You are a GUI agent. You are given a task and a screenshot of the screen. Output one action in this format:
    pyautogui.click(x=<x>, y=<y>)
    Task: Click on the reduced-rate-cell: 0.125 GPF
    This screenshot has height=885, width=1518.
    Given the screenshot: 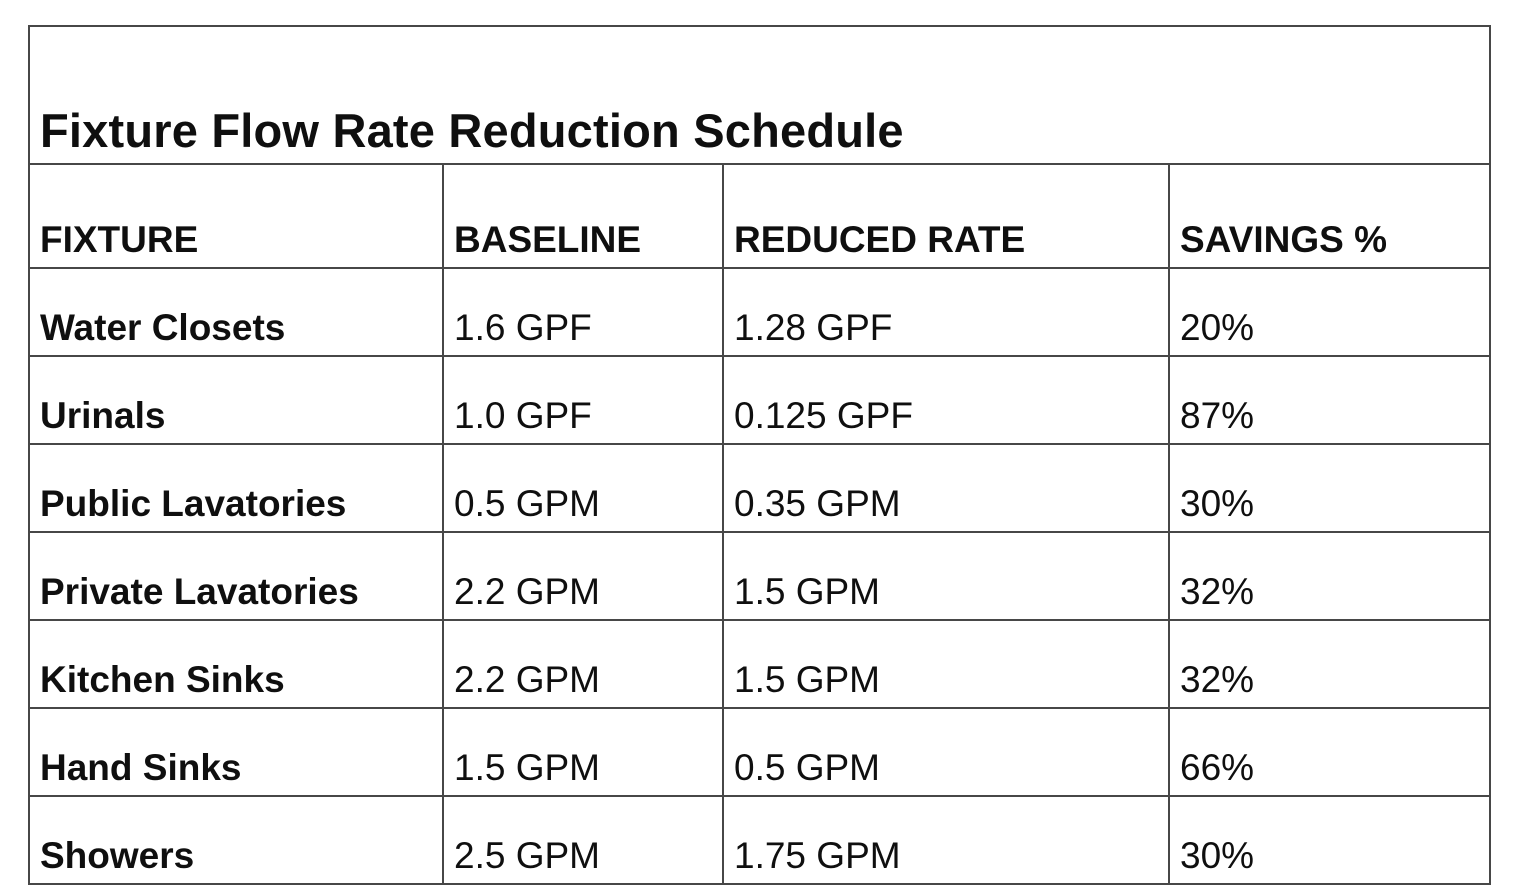 What is the action you would take?
    pyautogui.click(x=946, y=400)
    